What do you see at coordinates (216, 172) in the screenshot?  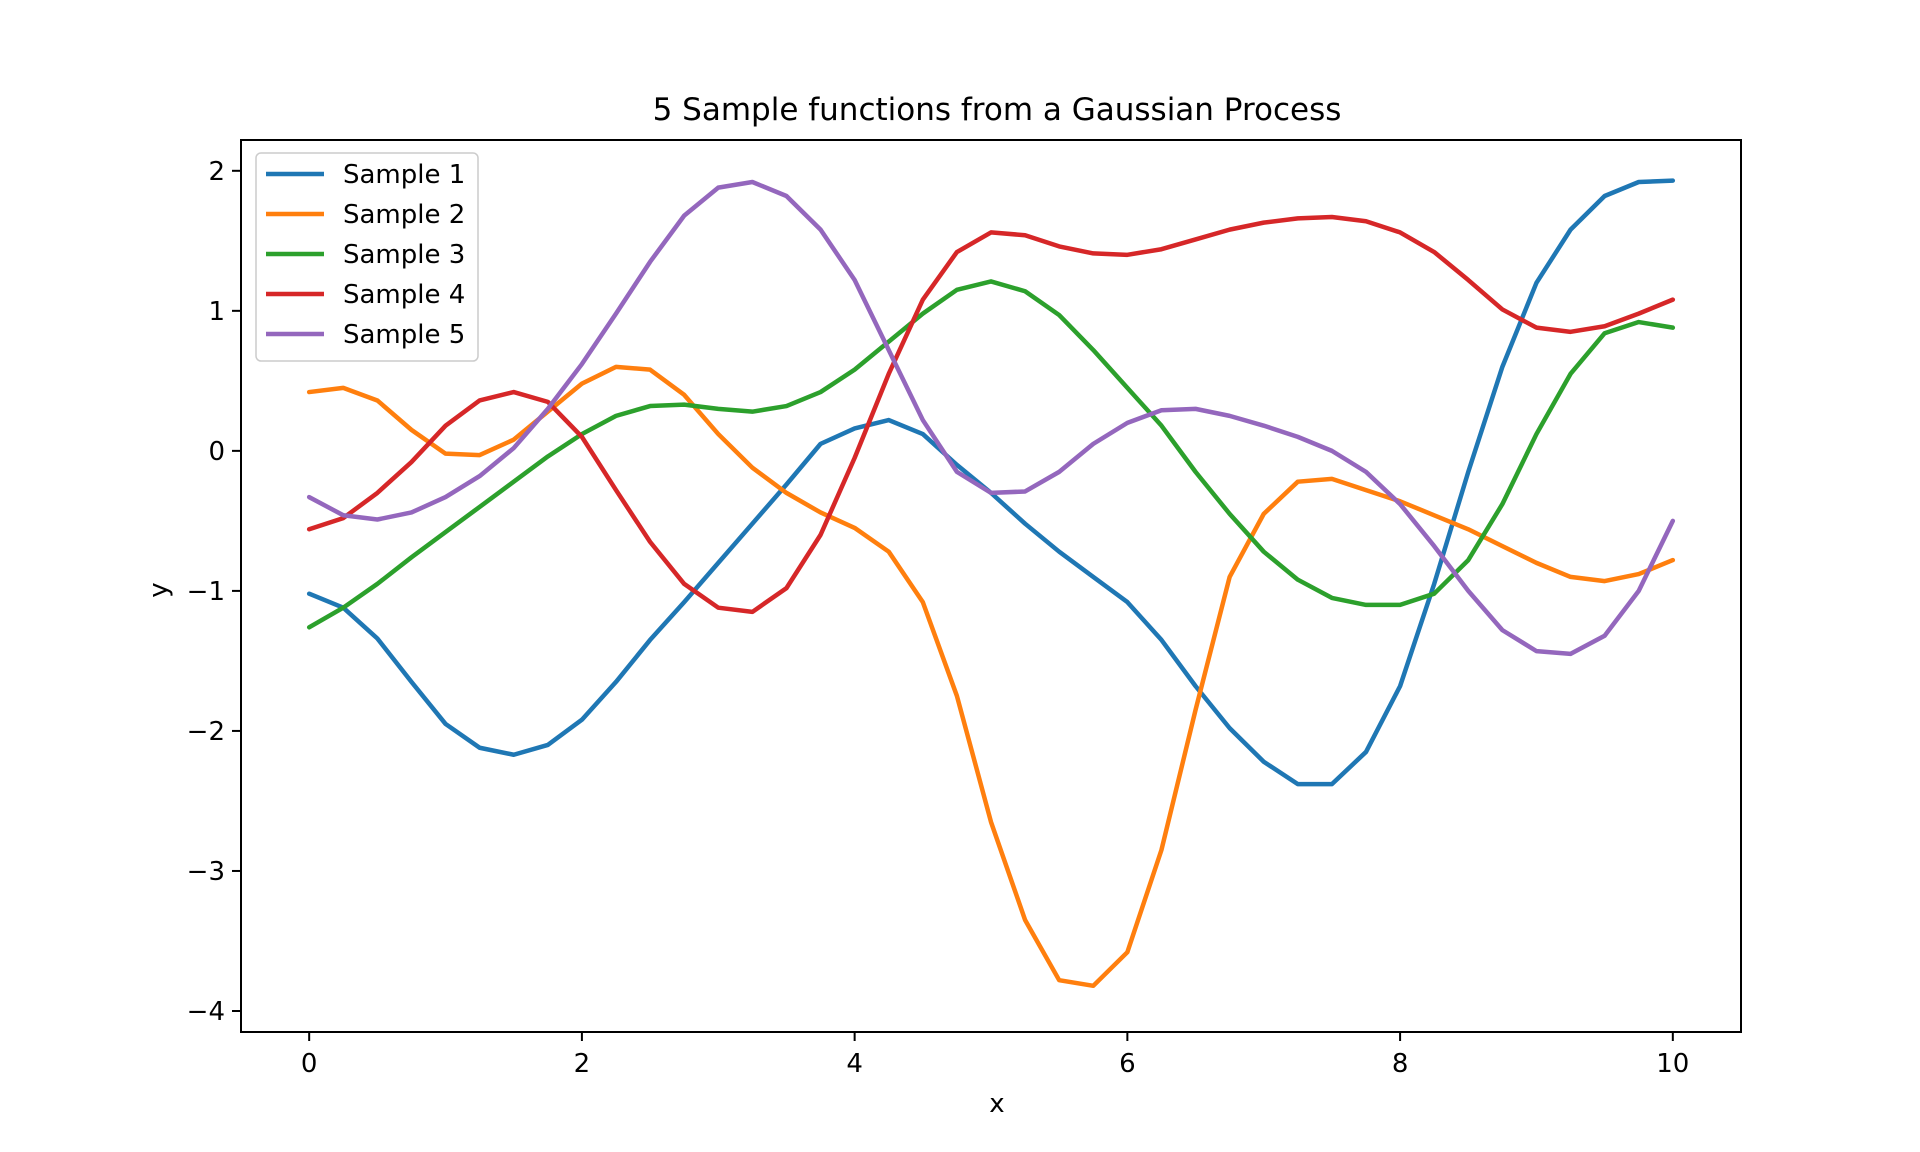 I see `y-tick-label: 2` at bounding box center [216, 172].